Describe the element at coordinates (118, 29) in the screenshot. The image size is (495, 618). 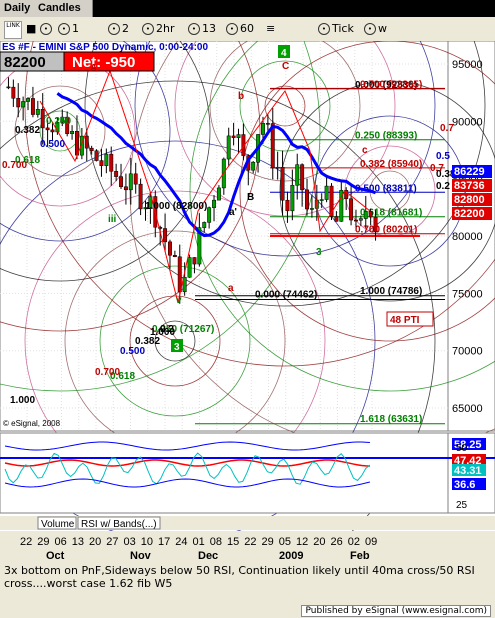
I see `toolbar-interval-2: • 2` at that location.